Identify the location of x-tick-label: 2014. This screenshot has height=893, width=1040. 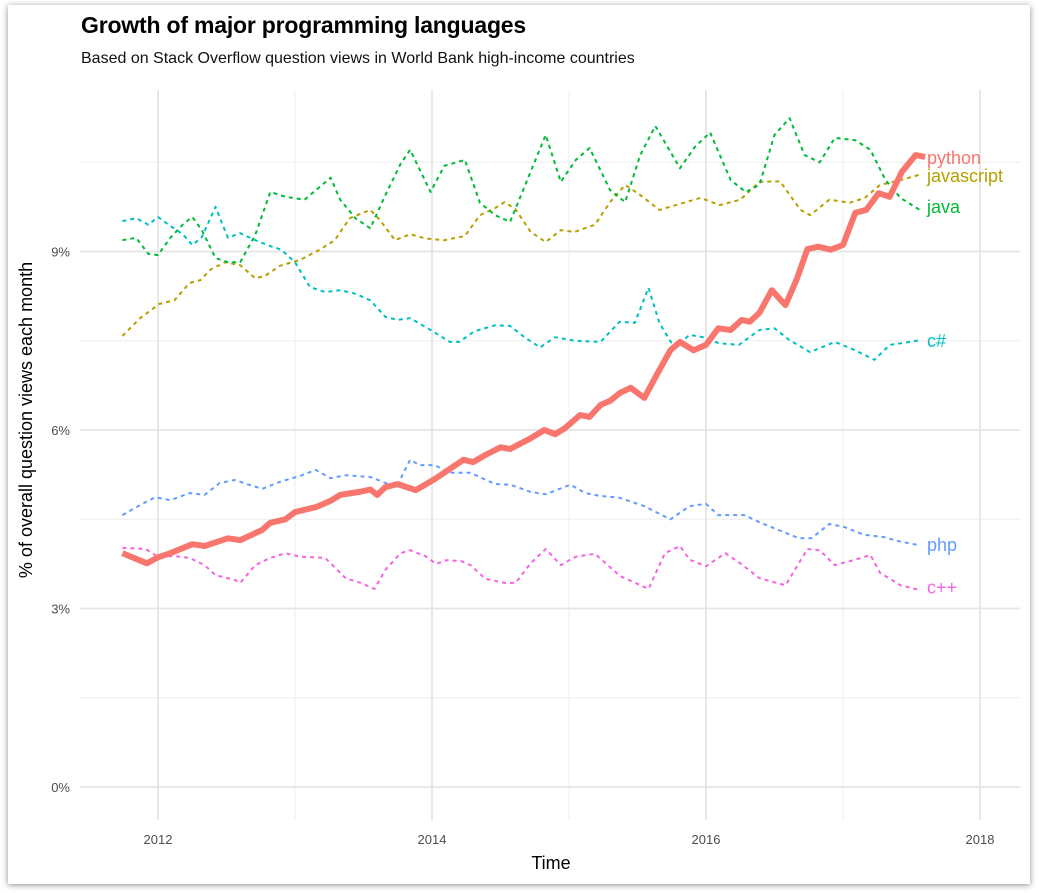
(432, 839).